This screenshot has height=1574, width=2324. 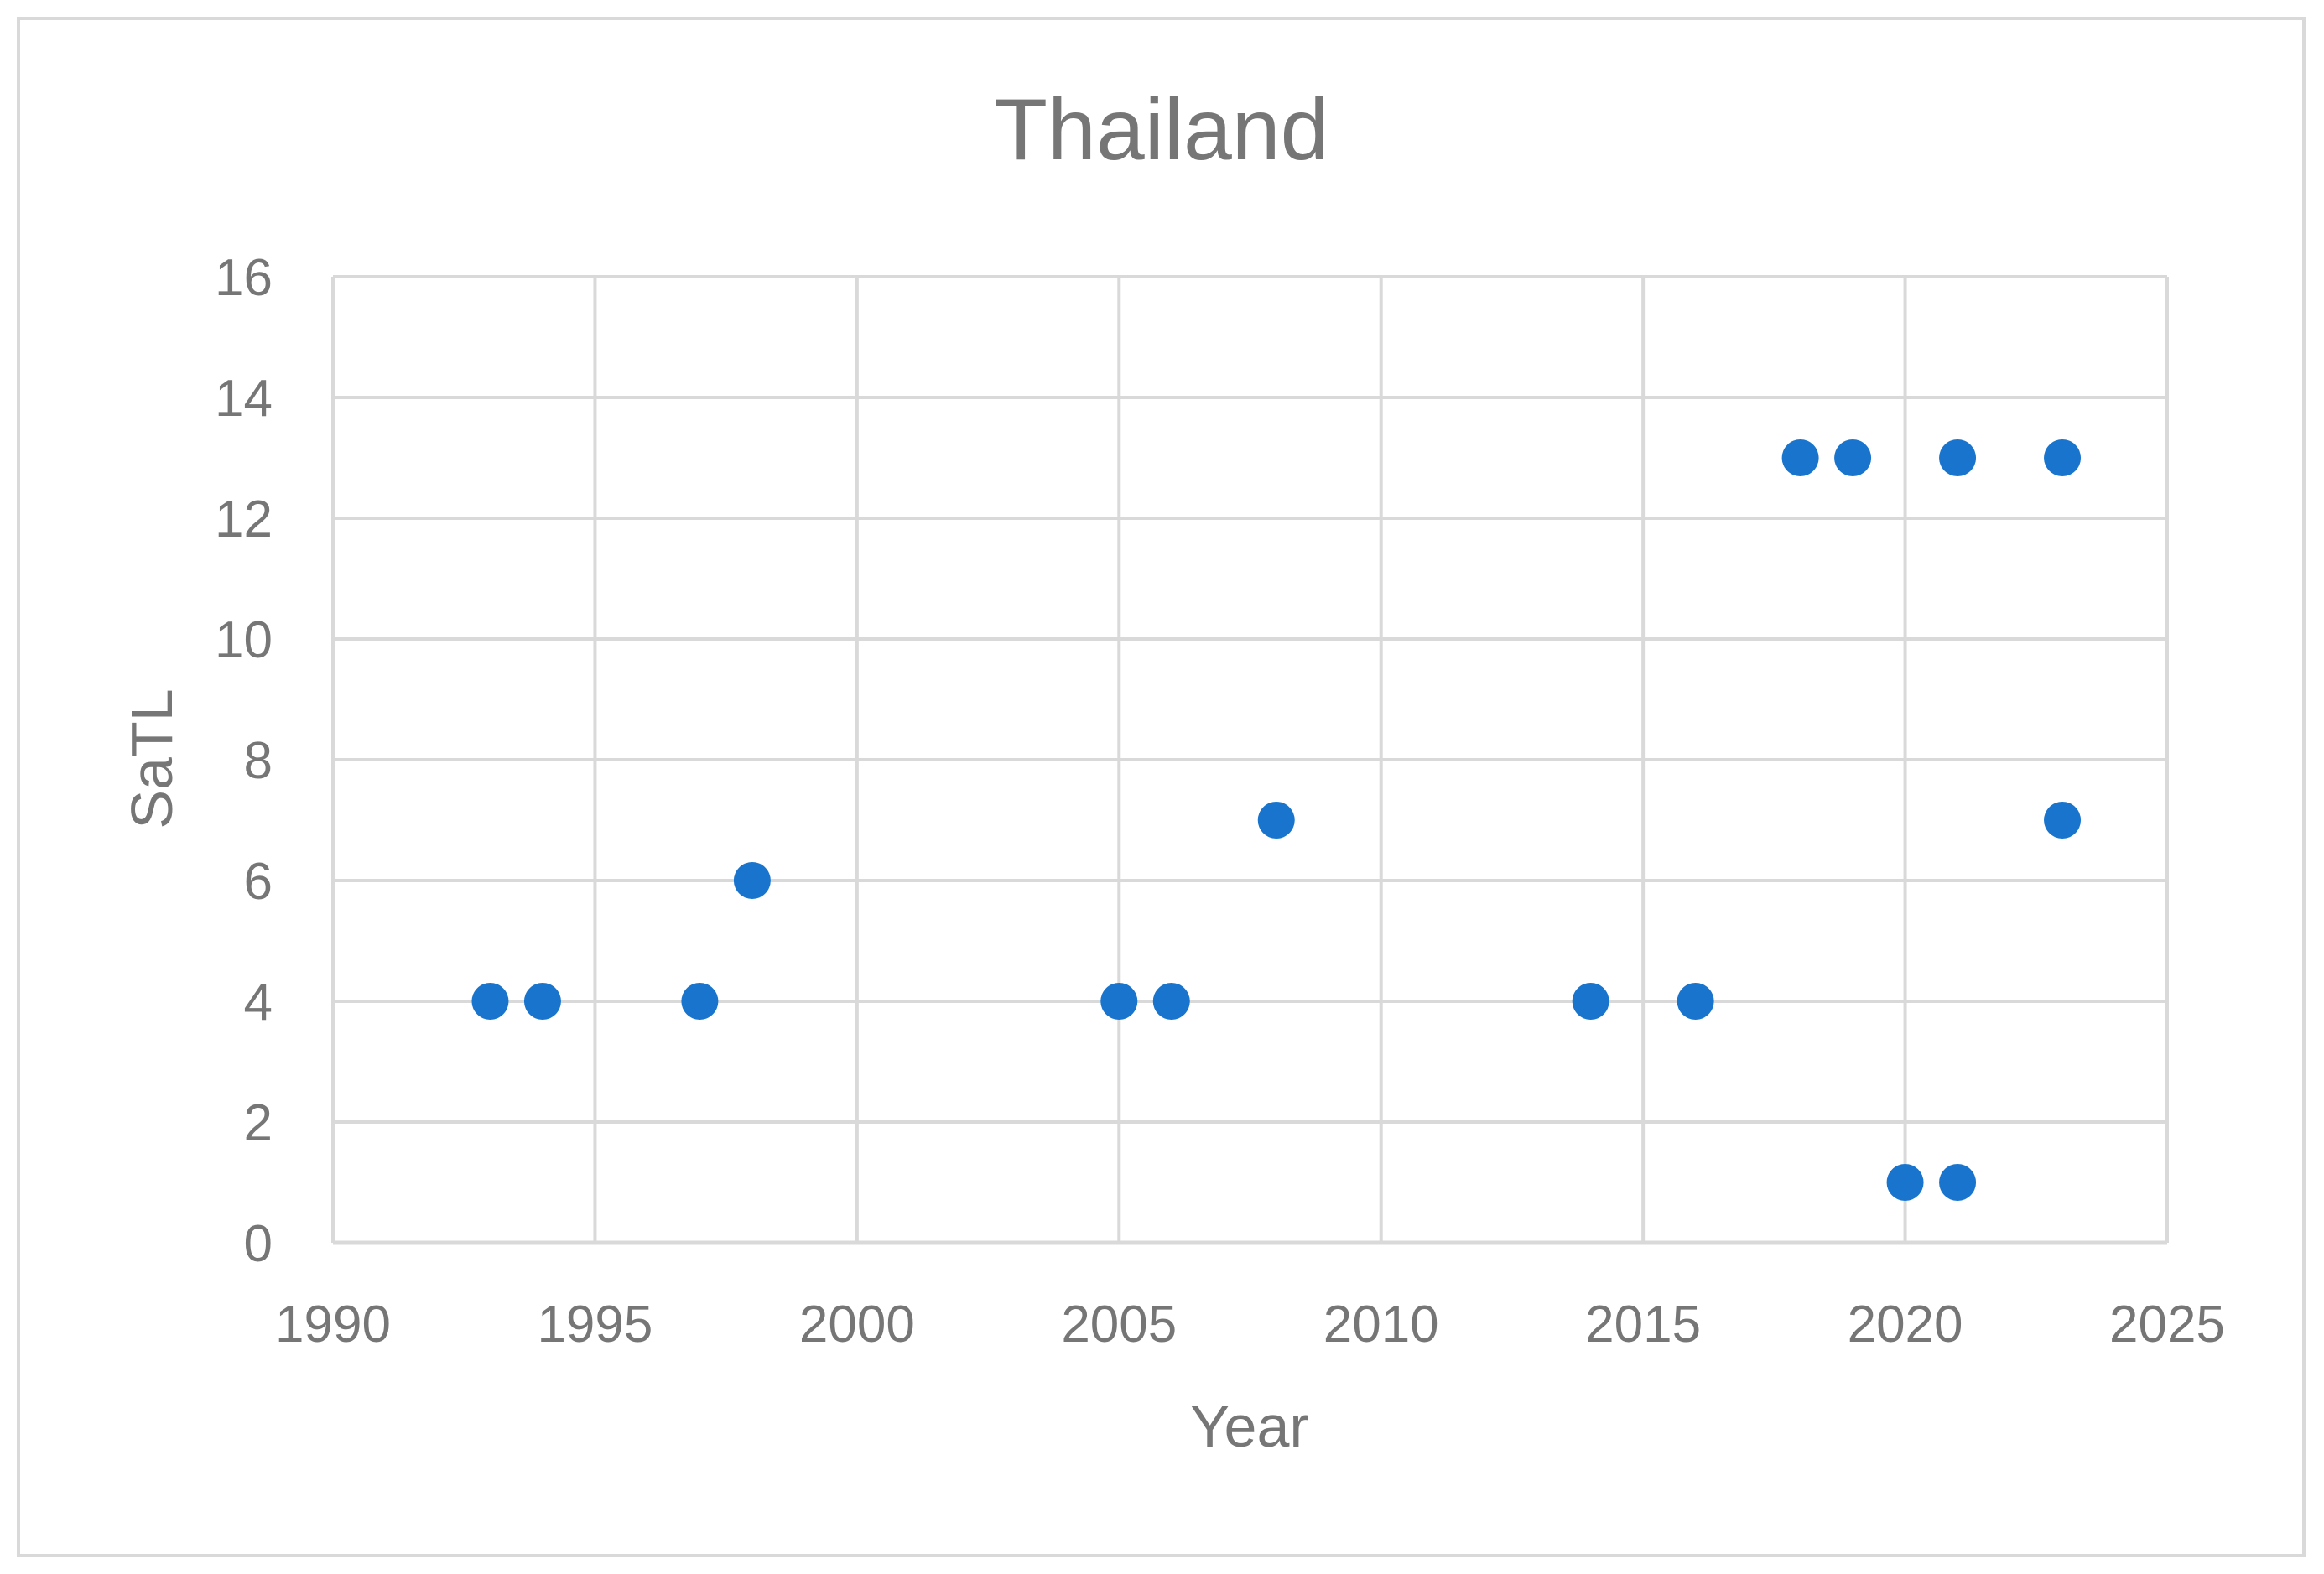 What do you see at coordinates (152, 758) in the screenshot?
I see `y-axis-title: SaTL` at bounding box center [152, 758].